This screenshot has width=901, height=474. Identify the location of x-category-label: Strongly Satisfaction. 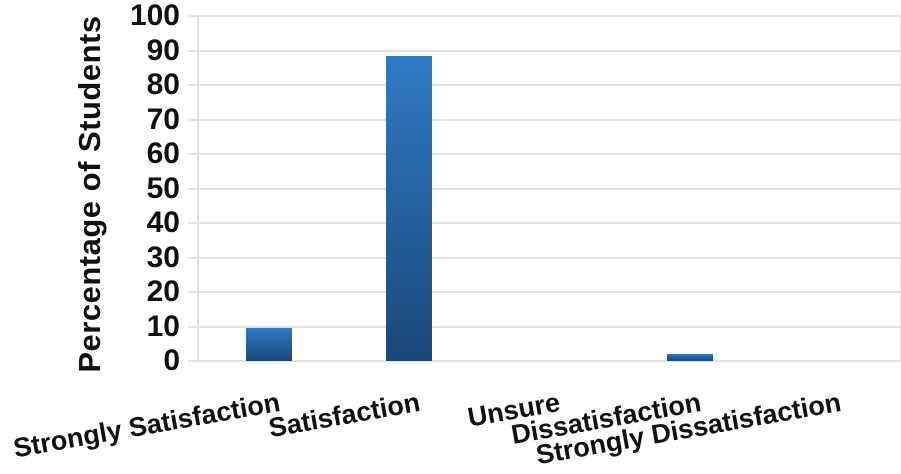
(147, 425).